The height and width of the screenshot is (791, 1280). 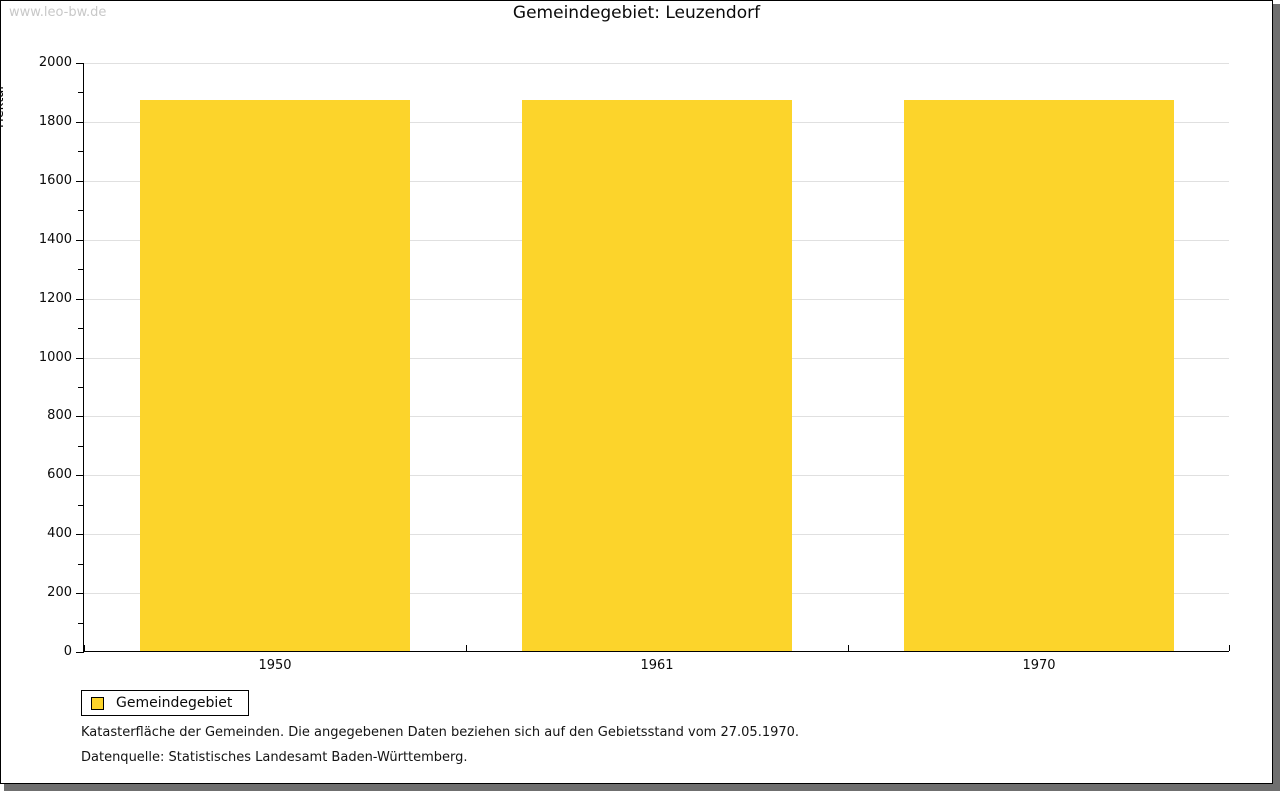 I want to click on bar-1950, so click(x=275, y=375).